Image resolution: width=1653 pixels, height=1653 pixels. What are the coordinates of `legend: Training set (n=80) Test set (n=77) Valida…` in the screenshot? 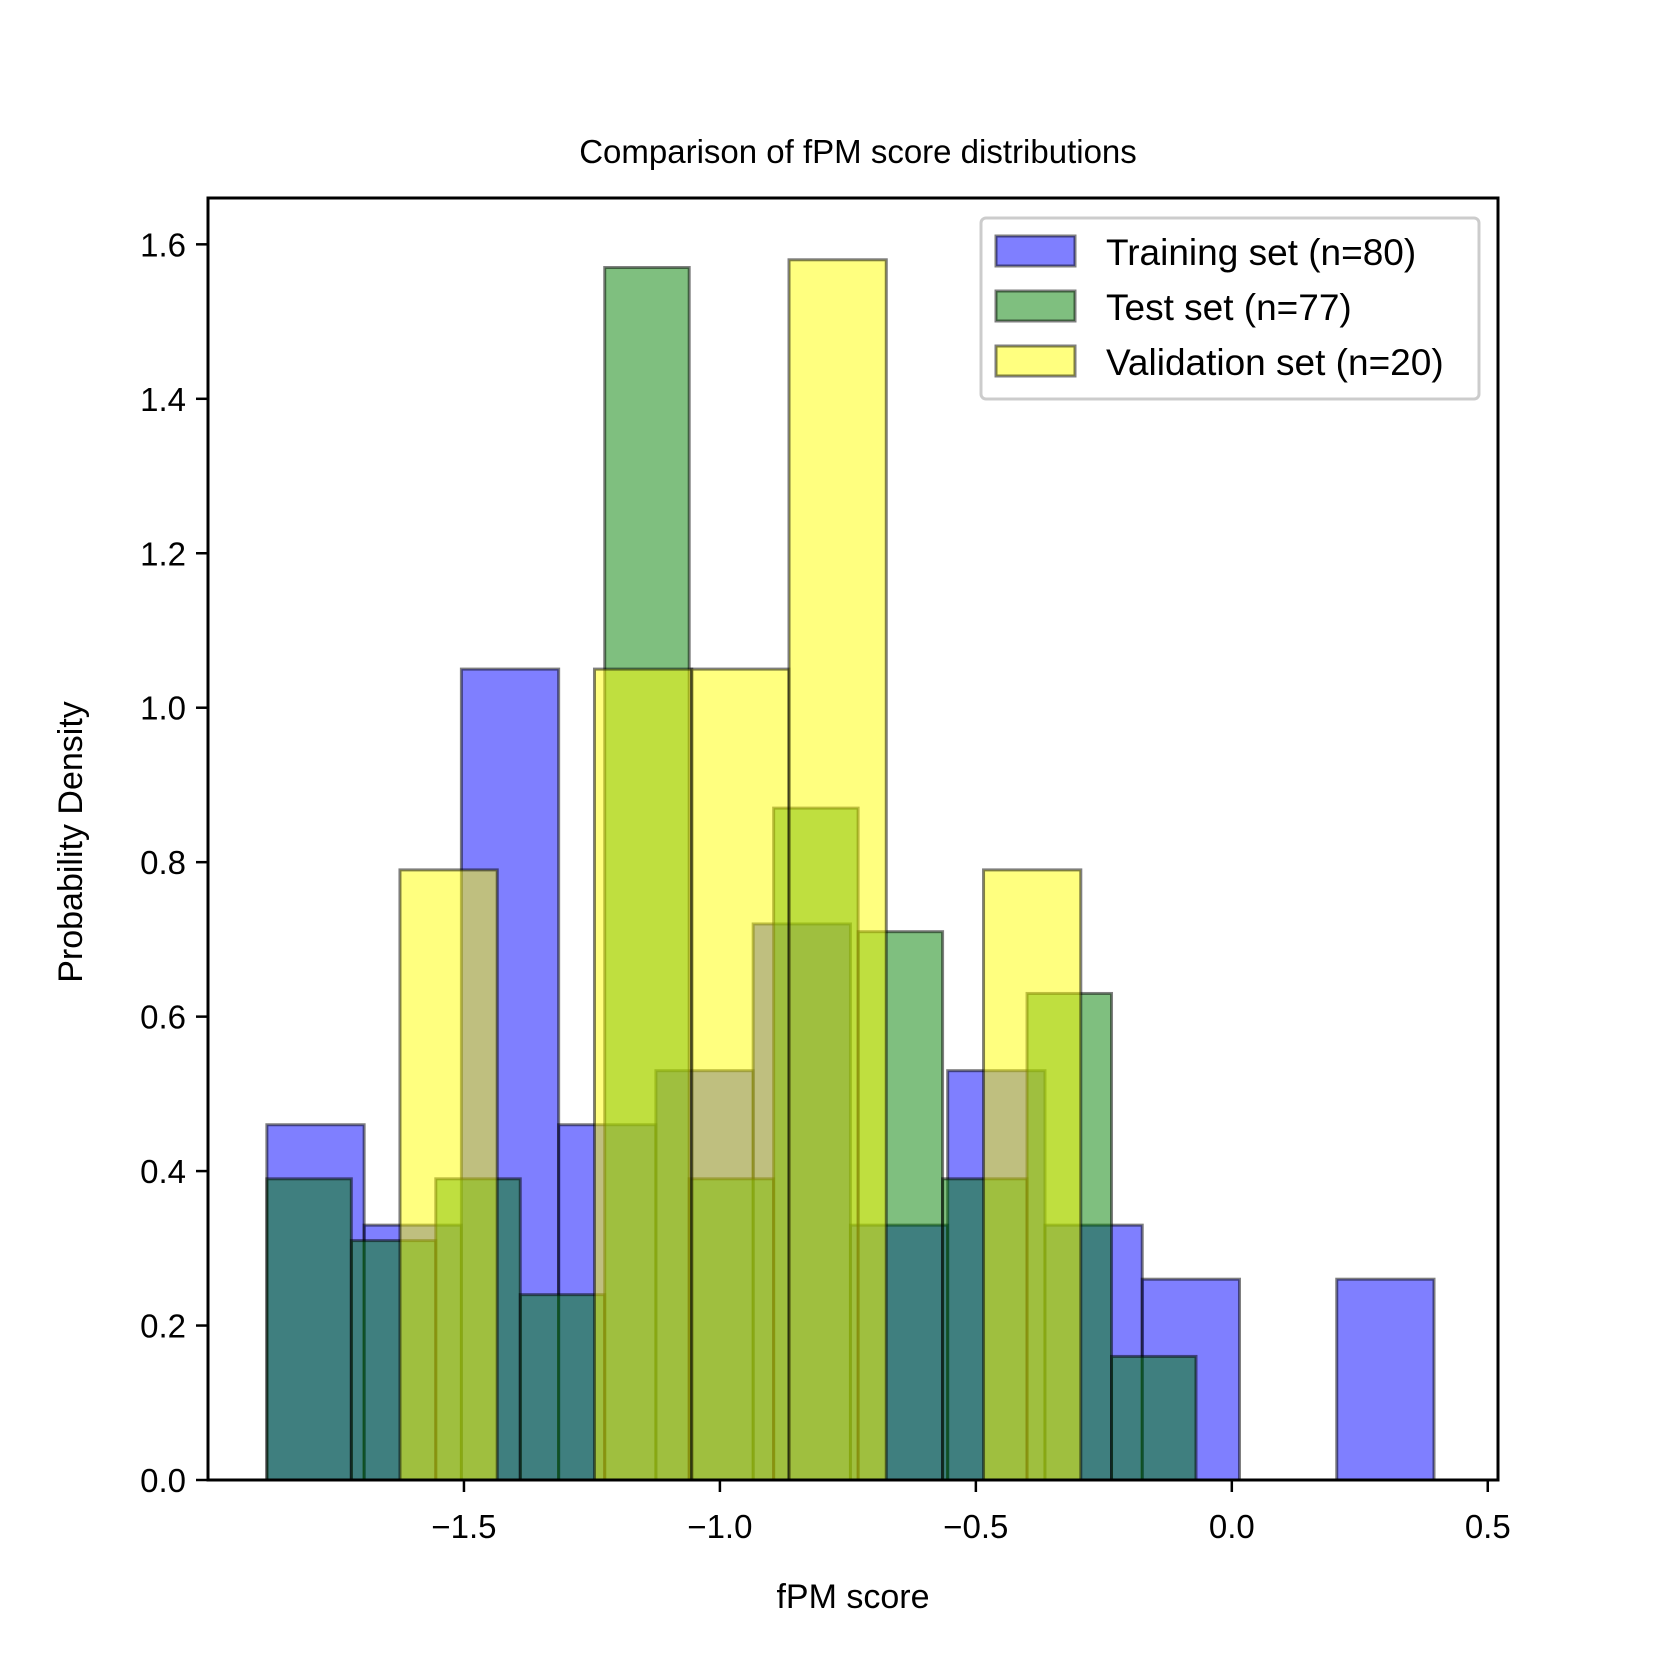 It's located at (1230, 308).